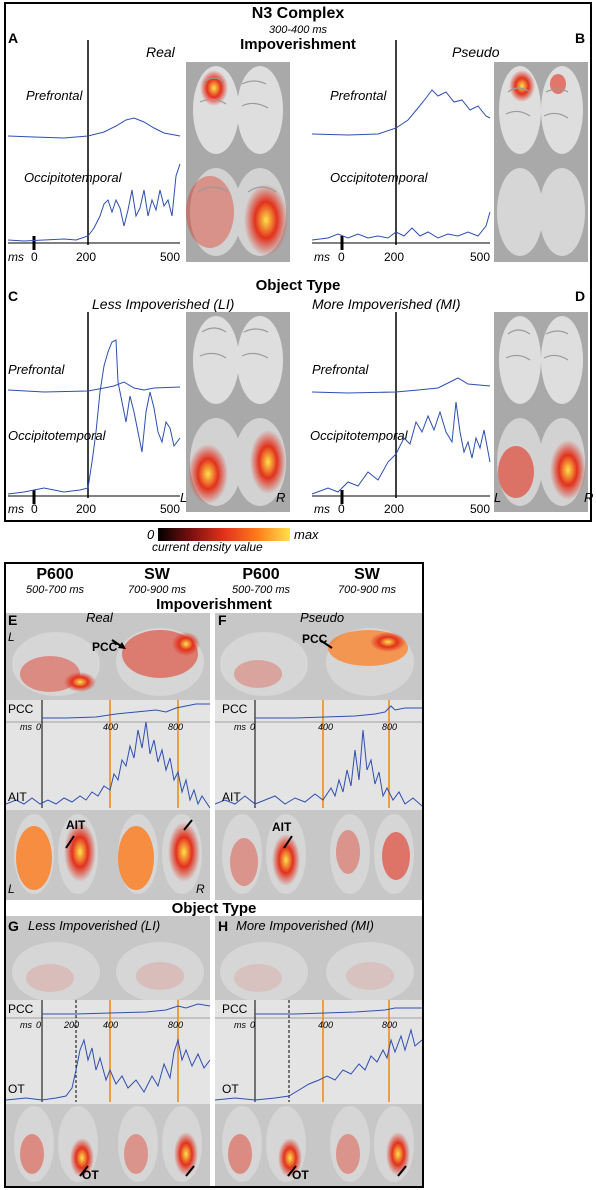 This screenshot has height=1190, width=596. What do you see at coordinates (111, 727) in the screenshot?
I see `tick-e-400: 400` at bounding box center [111, 727].